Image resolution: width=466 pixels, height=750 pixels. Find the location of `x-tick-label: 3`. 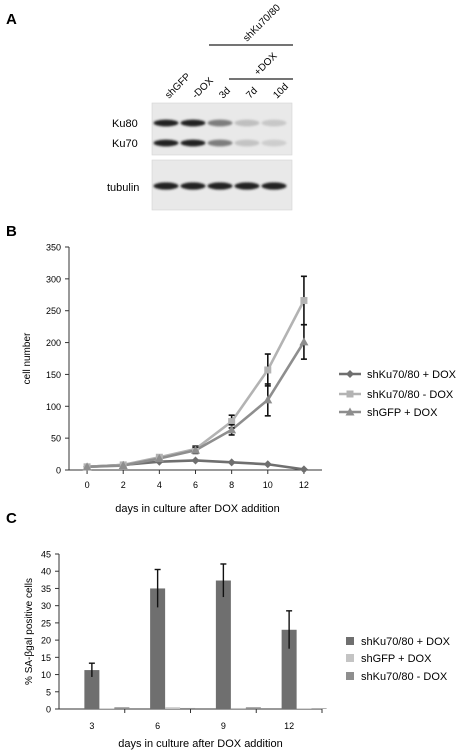

x-tick-label: 3 is located at coordinates (91, 726).